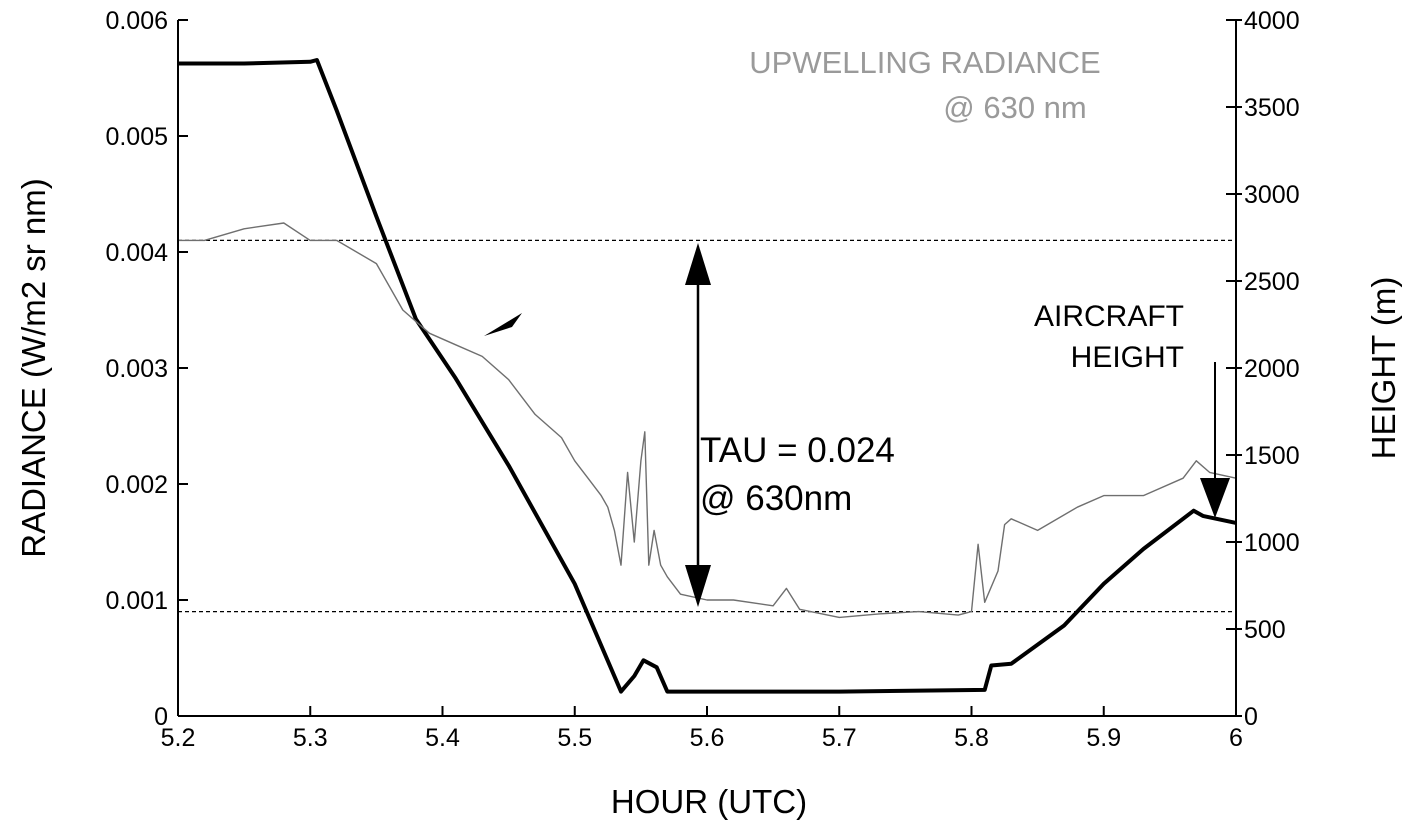  What do you see at coordinates (1383, 368) in the screenshot?
I see `y-right-axis-label: HEIGHT (m)` at bounding box center [1383, 368].